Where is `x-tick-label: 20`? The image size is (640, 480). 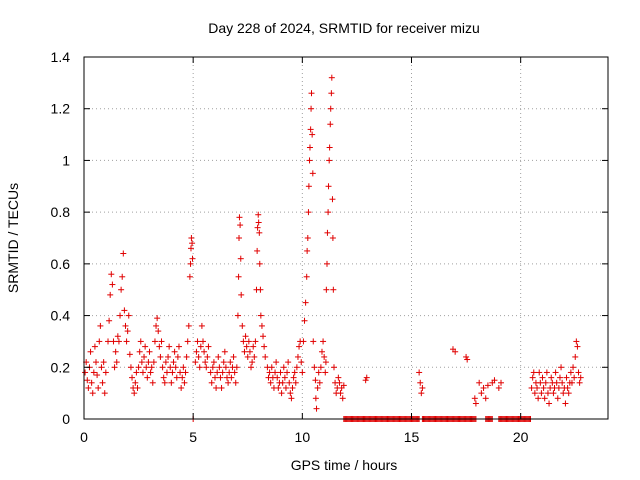 x-tick-label: 20 is located at coordinates (521, 437).